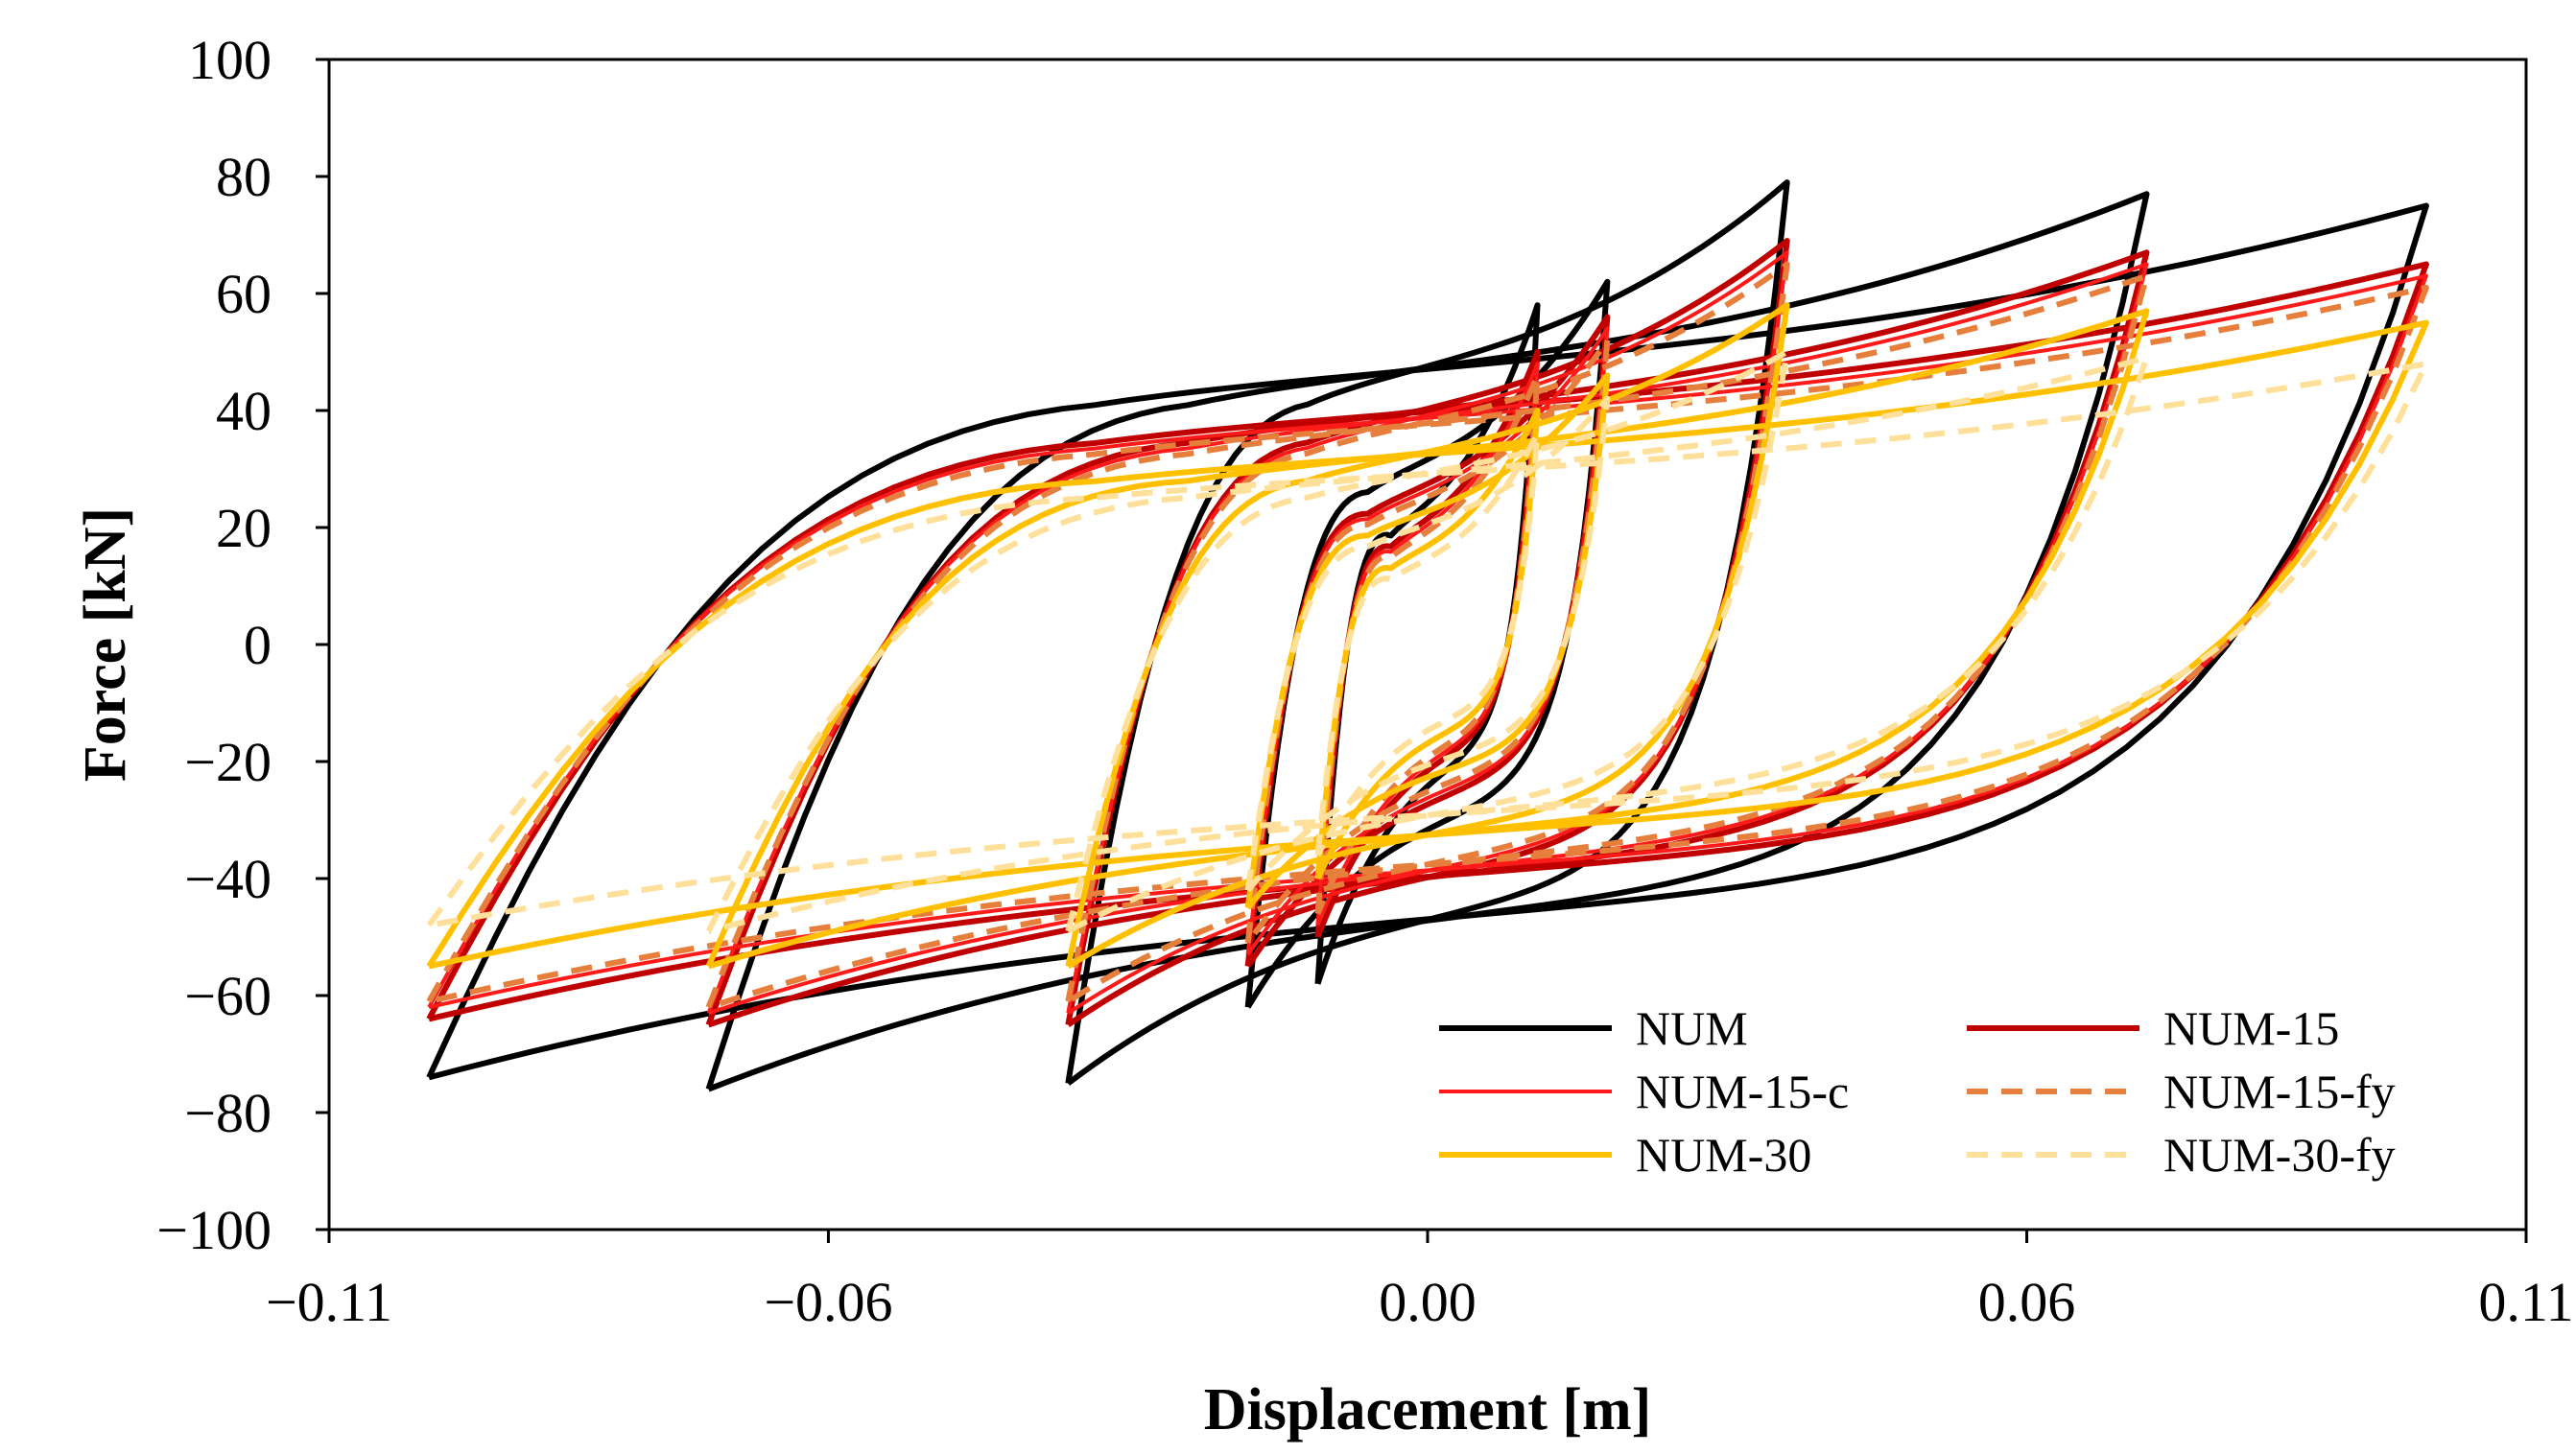 The image size is (2576, 1454). What do you see at coordinates (106, 645) in the screenshot?
I see `y-axis-title: Force [kN]` at bounding box center [106, 645].